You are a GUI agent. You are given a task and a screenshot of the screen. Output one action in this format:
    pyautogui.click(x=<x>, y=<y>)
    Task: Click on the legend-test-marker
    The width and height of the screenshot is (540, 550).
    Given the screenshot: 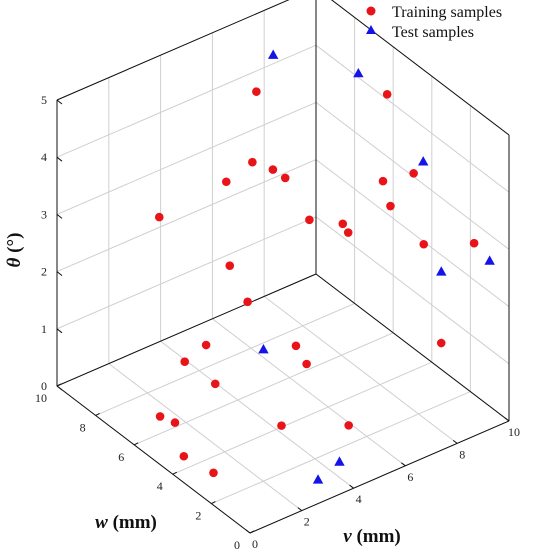 What is the action you would take?
    pyautogui.click(x=371, y=29)
    